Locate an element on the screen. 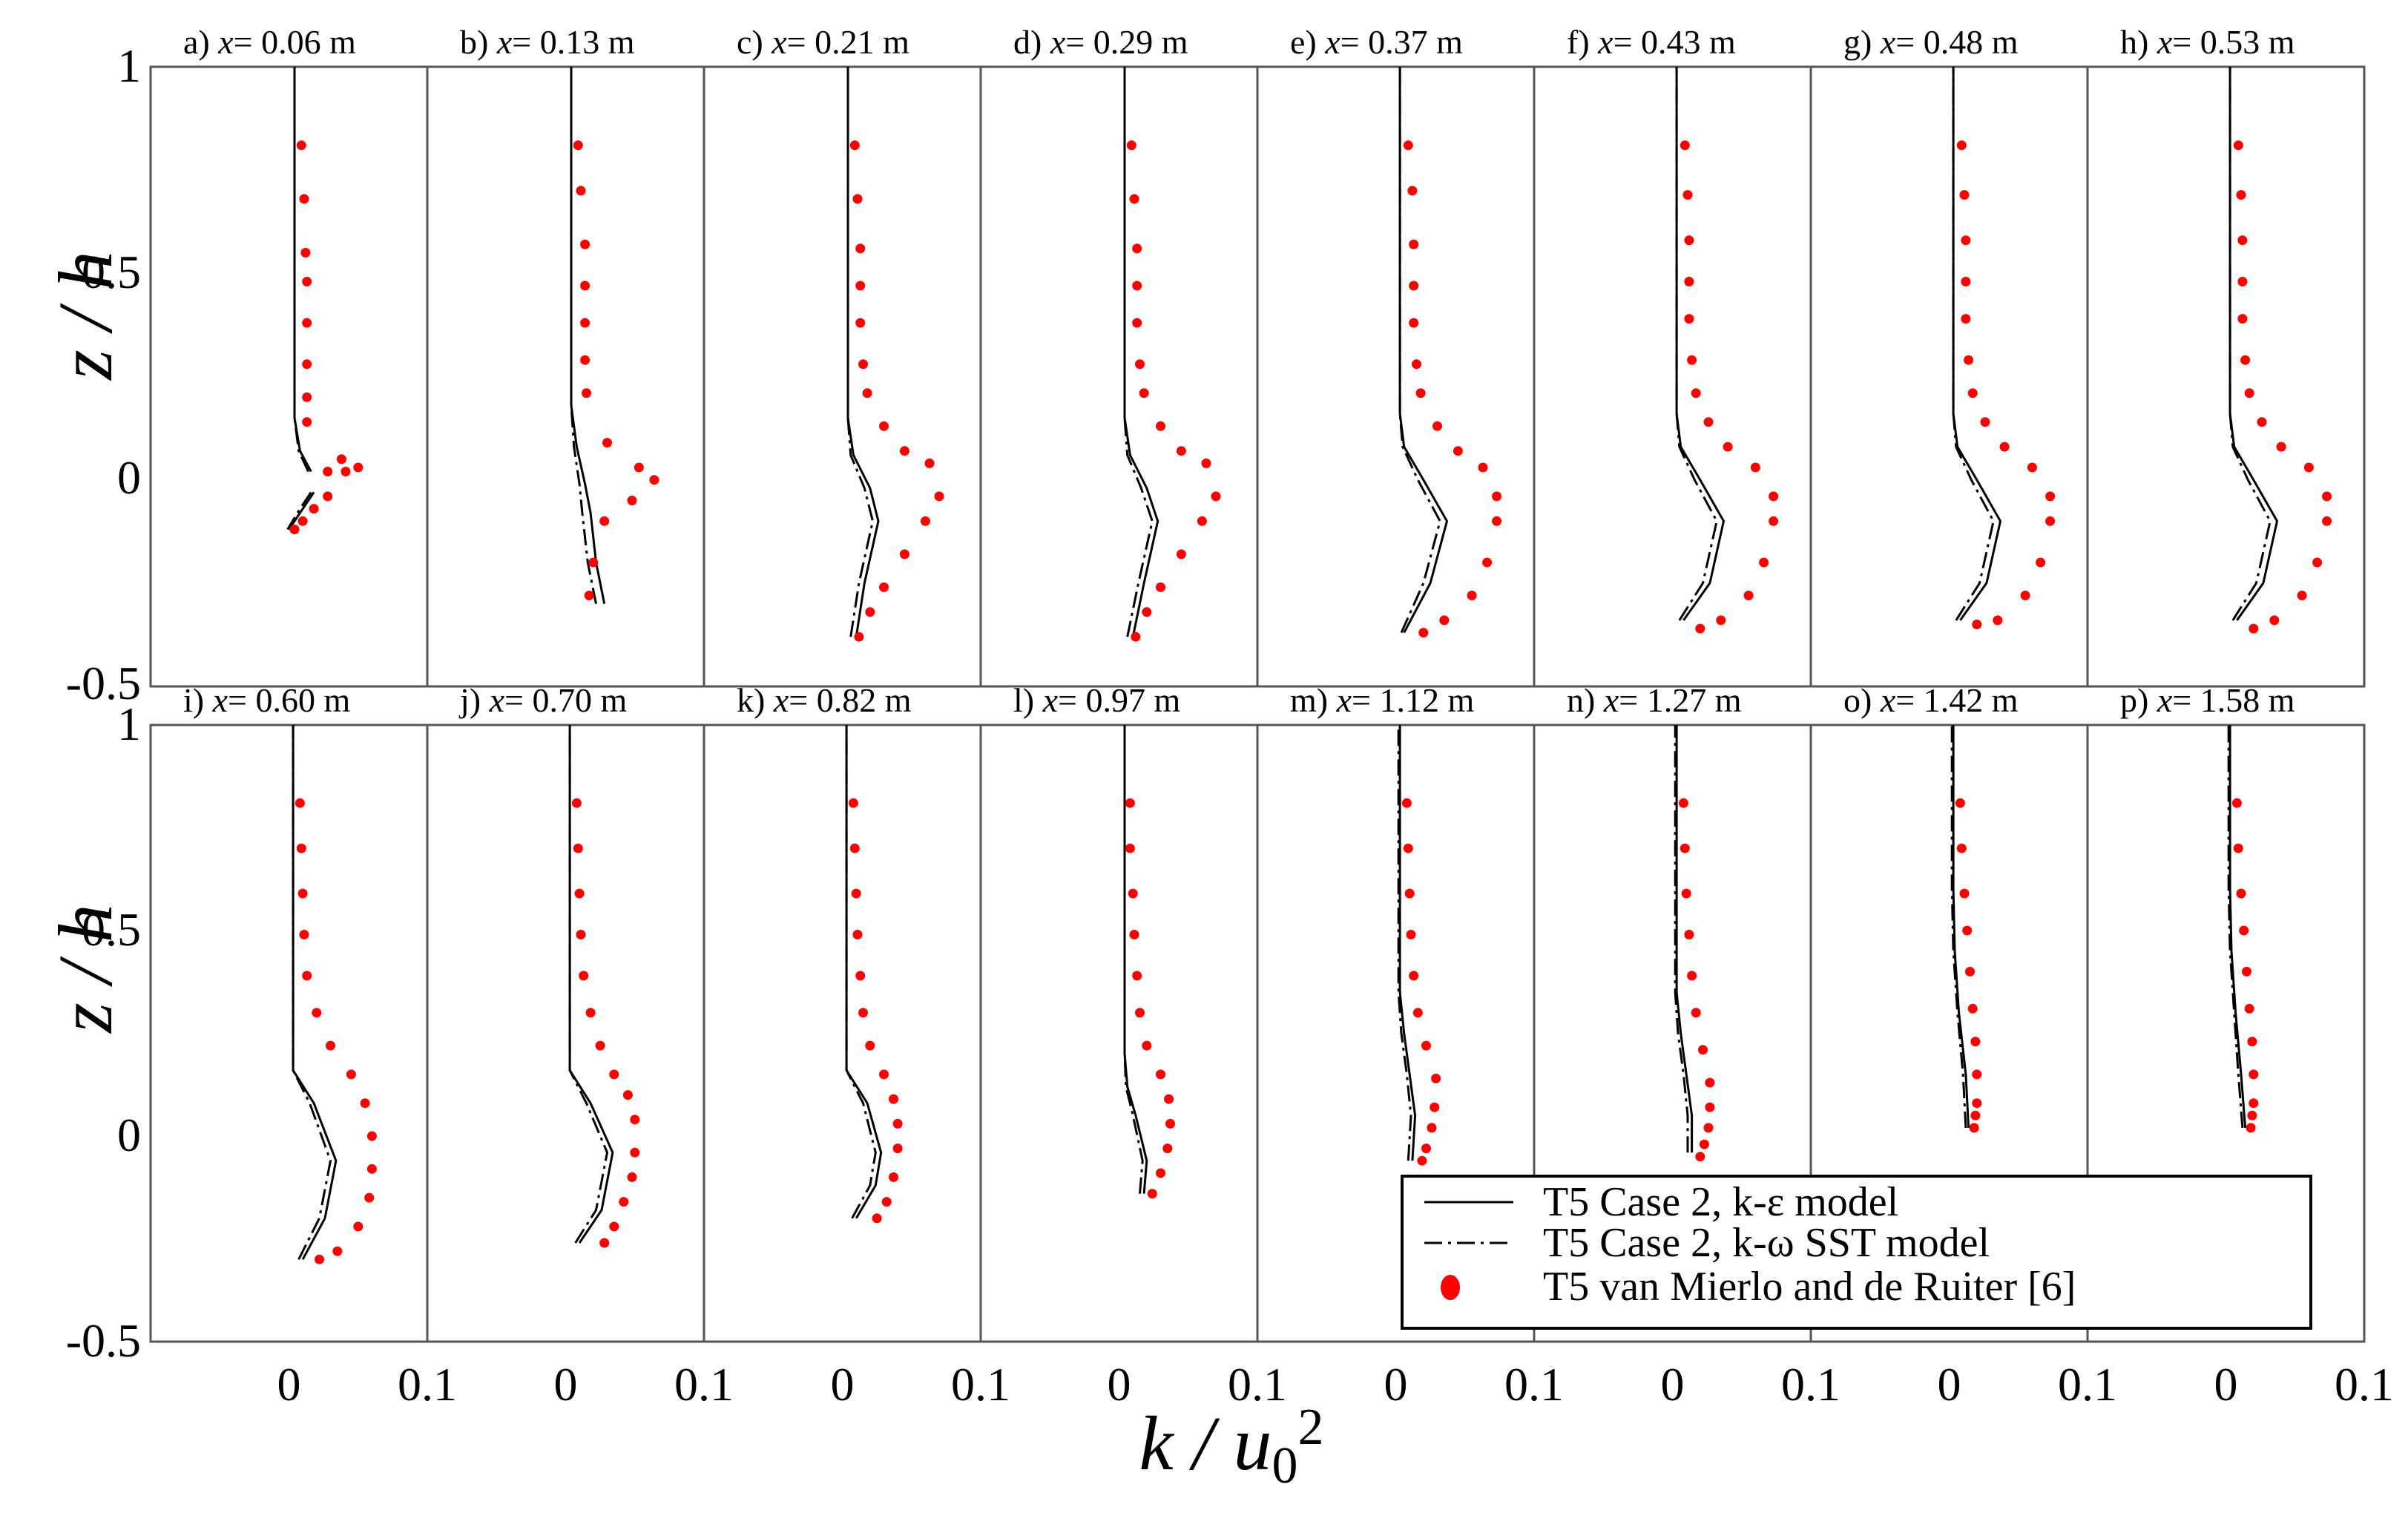  panel-x-value: = 0.82 m is located at coordinates (850, 700).